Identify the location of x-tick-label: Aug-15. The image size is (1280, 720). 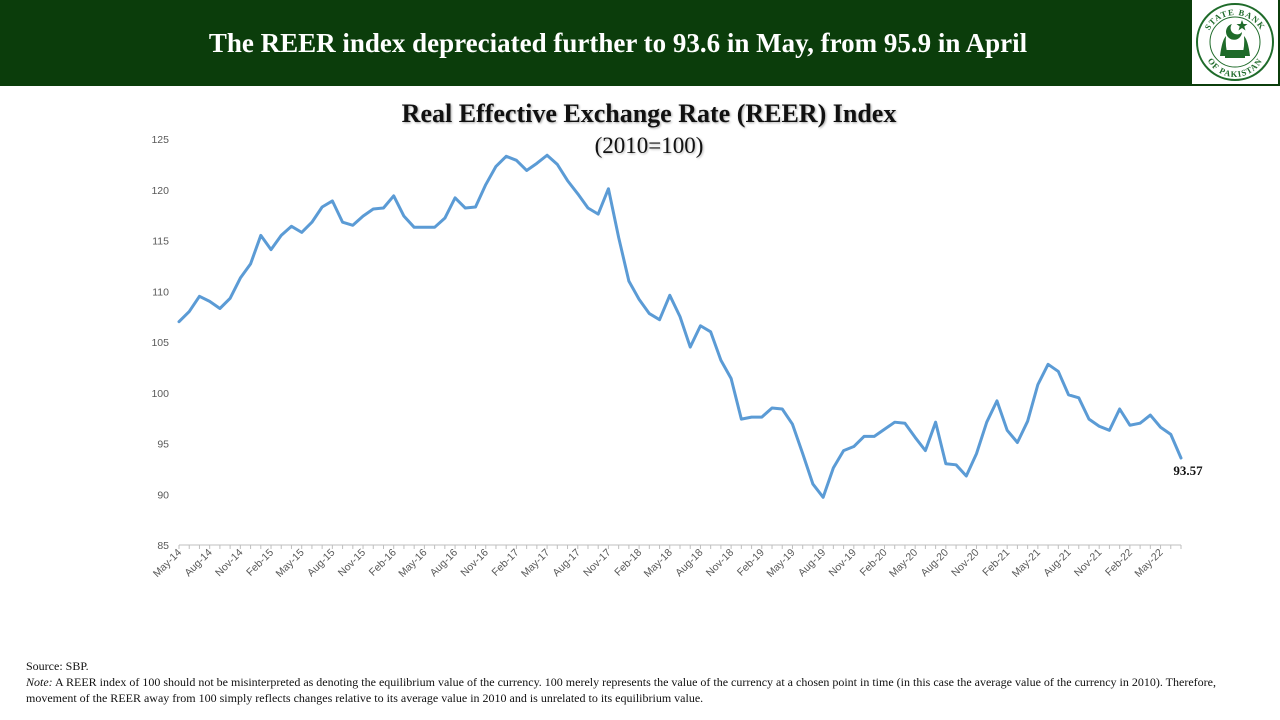
(321, 563).